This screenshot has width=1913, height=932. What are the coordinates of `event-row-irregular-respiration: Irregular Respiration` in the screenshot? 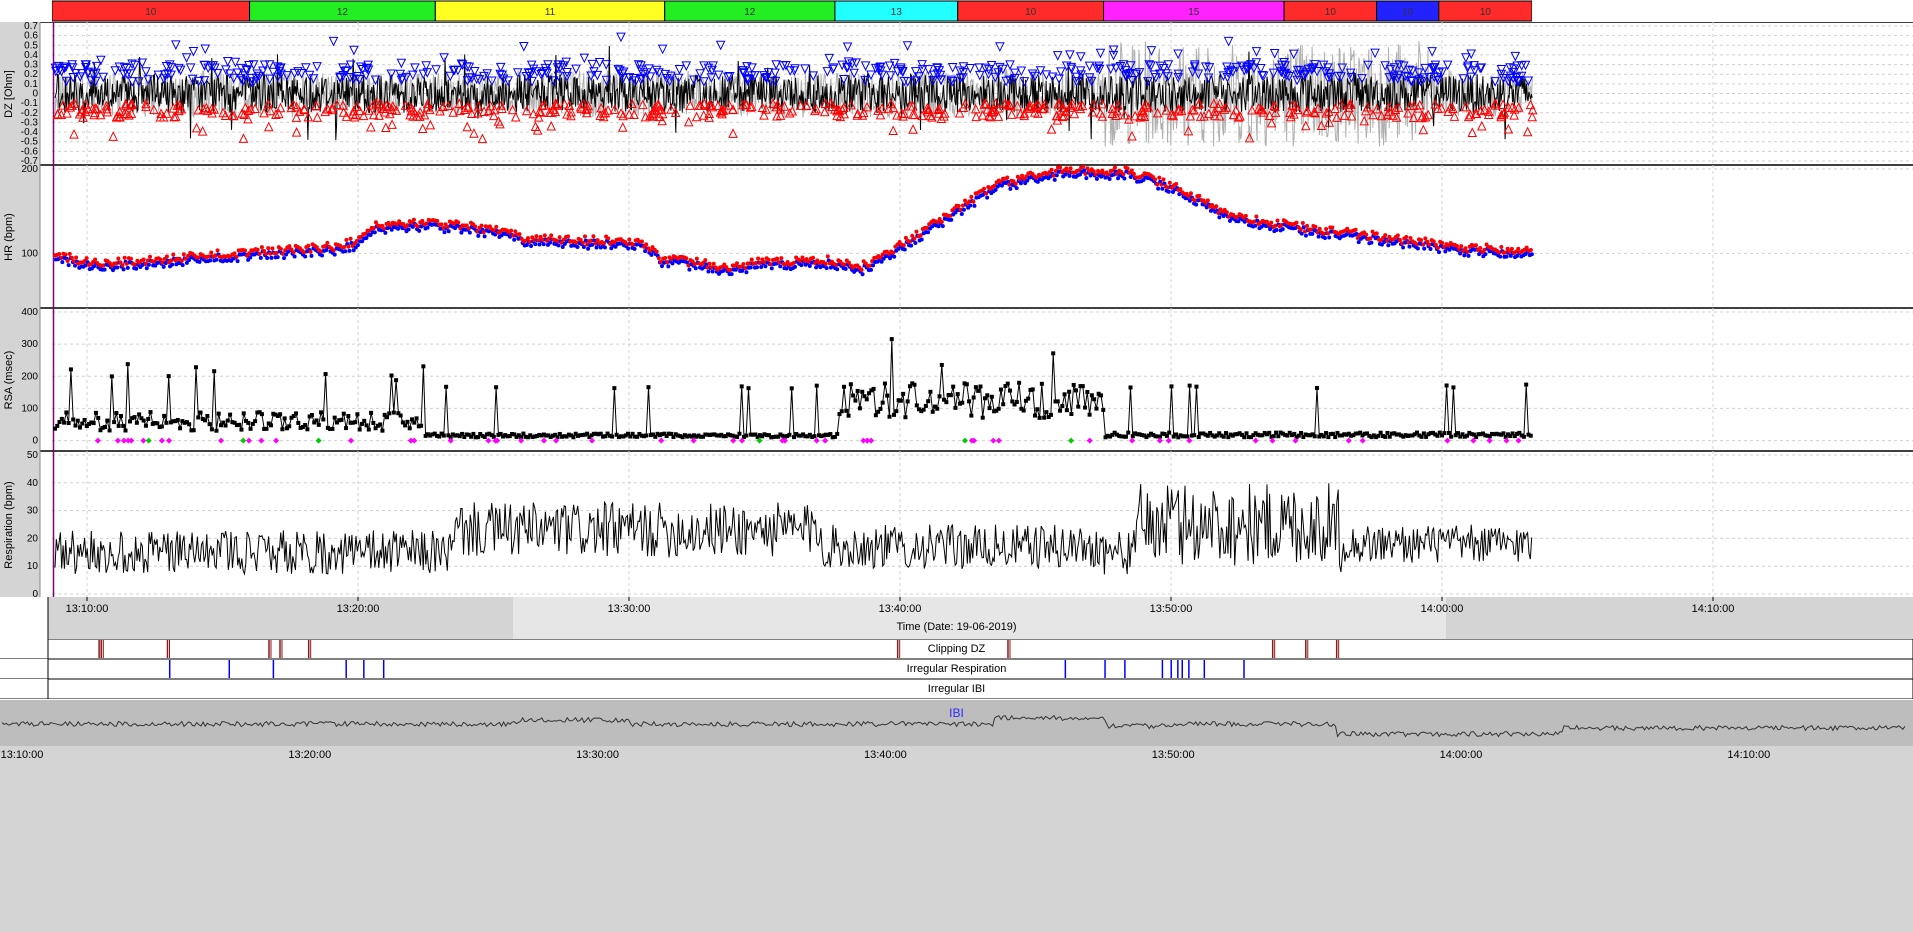 It's located at (956, 669).